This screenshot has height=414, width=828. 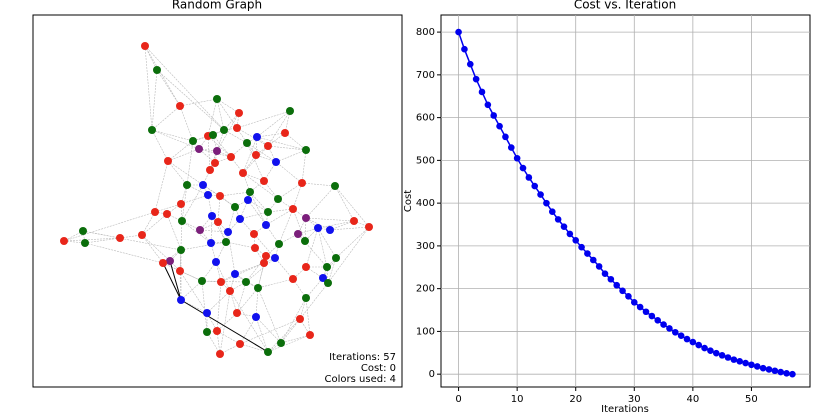 What do you see at coordinates (425, 203) in the screenshot?
I see `y-tick-label: 400` at bounding box center [425, 203].